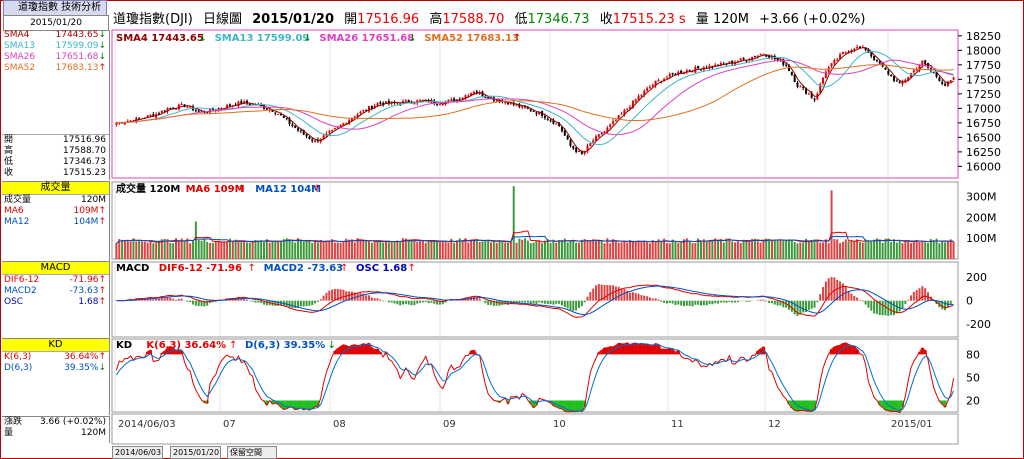  Describe the element at coordinates (81, 68) in the screenshot. I see `sma-value: 17683.13↑` at that location.